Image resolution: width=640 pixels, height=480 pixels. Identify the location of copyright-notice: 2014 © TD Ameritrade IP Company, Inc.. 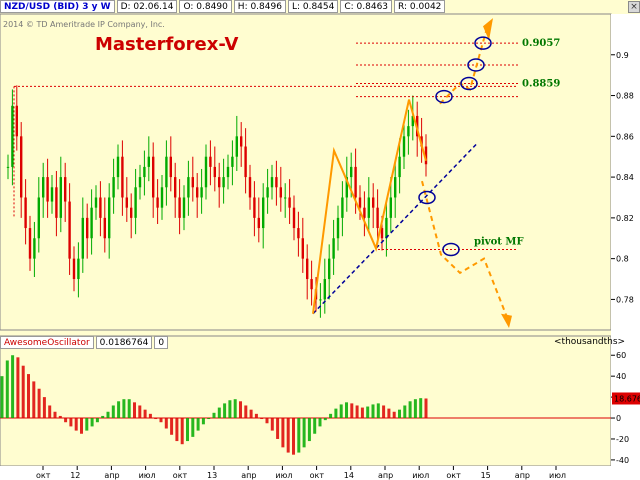
(84, 24).